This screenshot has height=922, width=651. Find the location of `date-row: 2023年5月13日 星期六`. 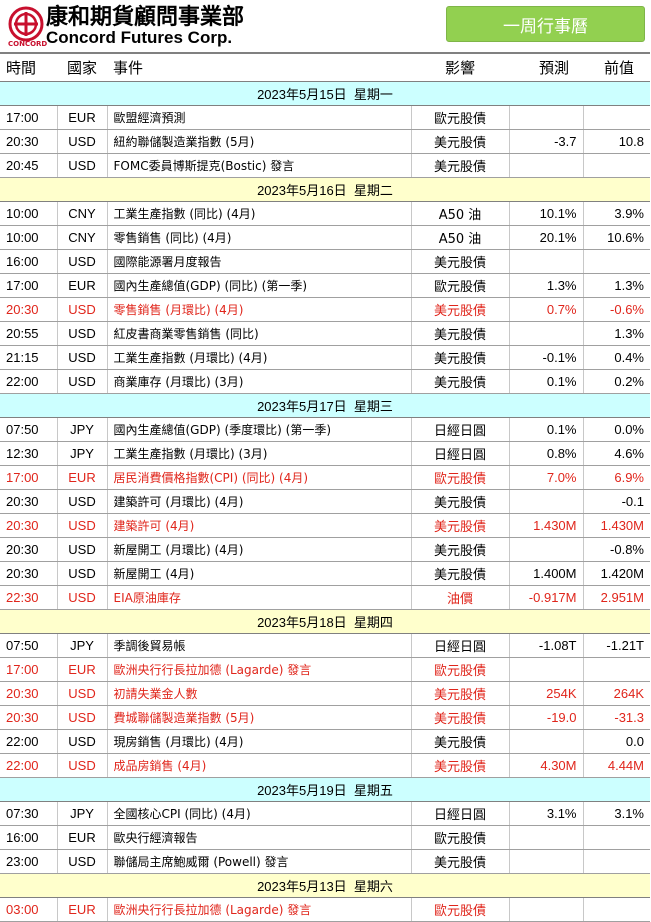

date-row: 2023年5月13日 星期六 is located at coordinates (325, 885).